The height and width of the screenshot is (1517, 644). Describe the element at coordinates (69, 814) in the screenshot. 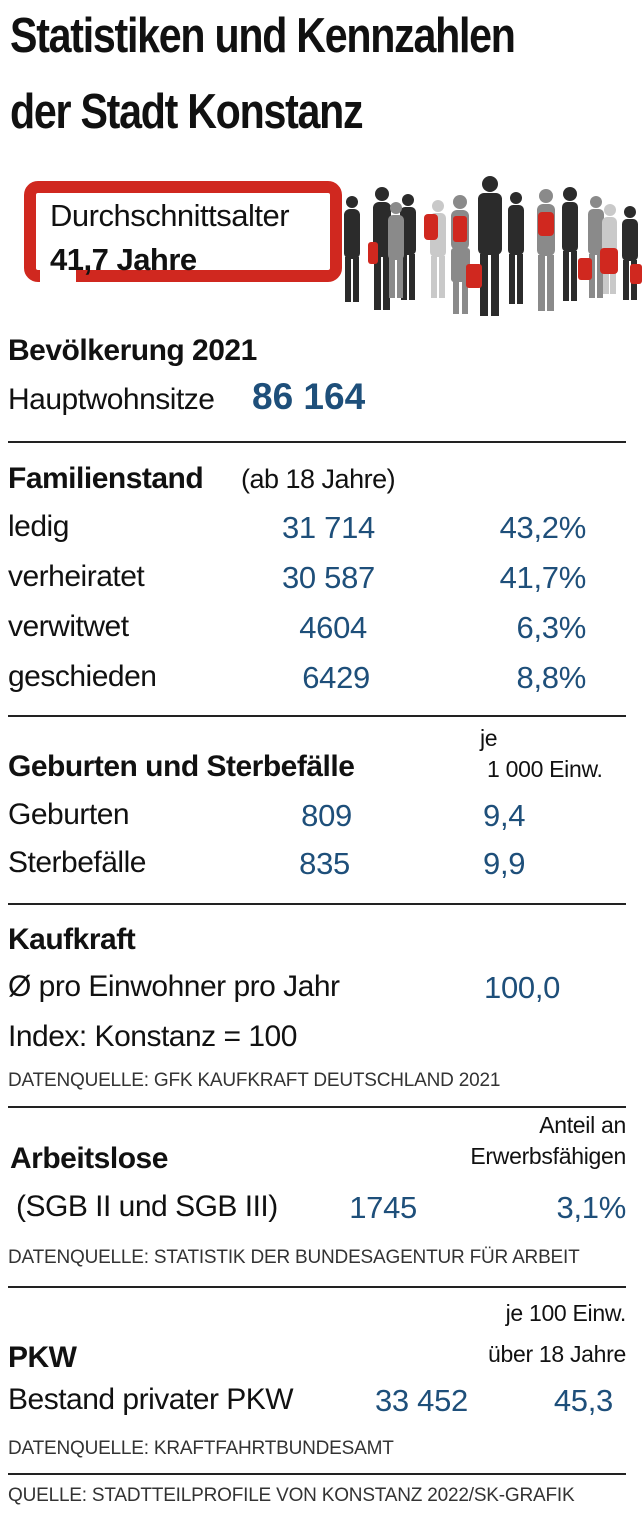

I see `births-row-label: Geburten` at that location.